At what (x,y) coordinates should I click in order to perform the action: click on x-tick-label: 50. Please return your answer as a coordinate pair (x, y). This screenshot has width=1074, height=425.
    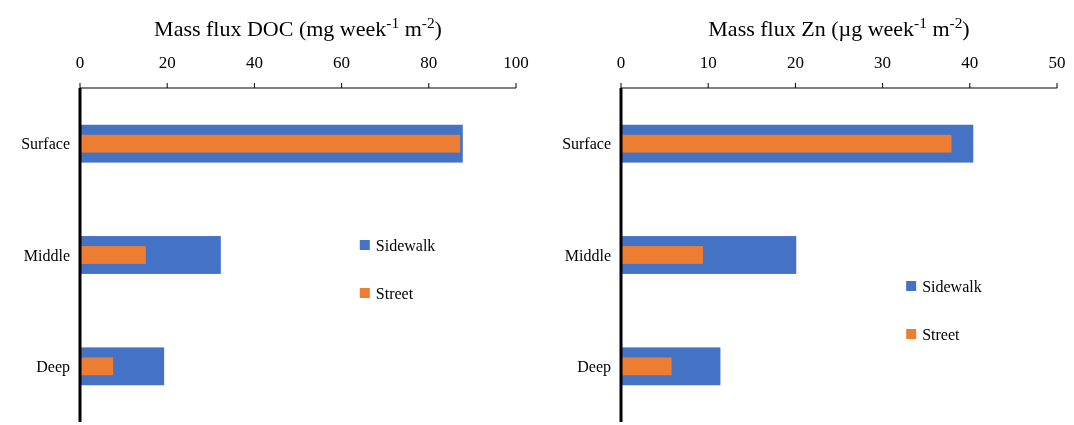
    Looking at the image, I should click on (1057, 62).